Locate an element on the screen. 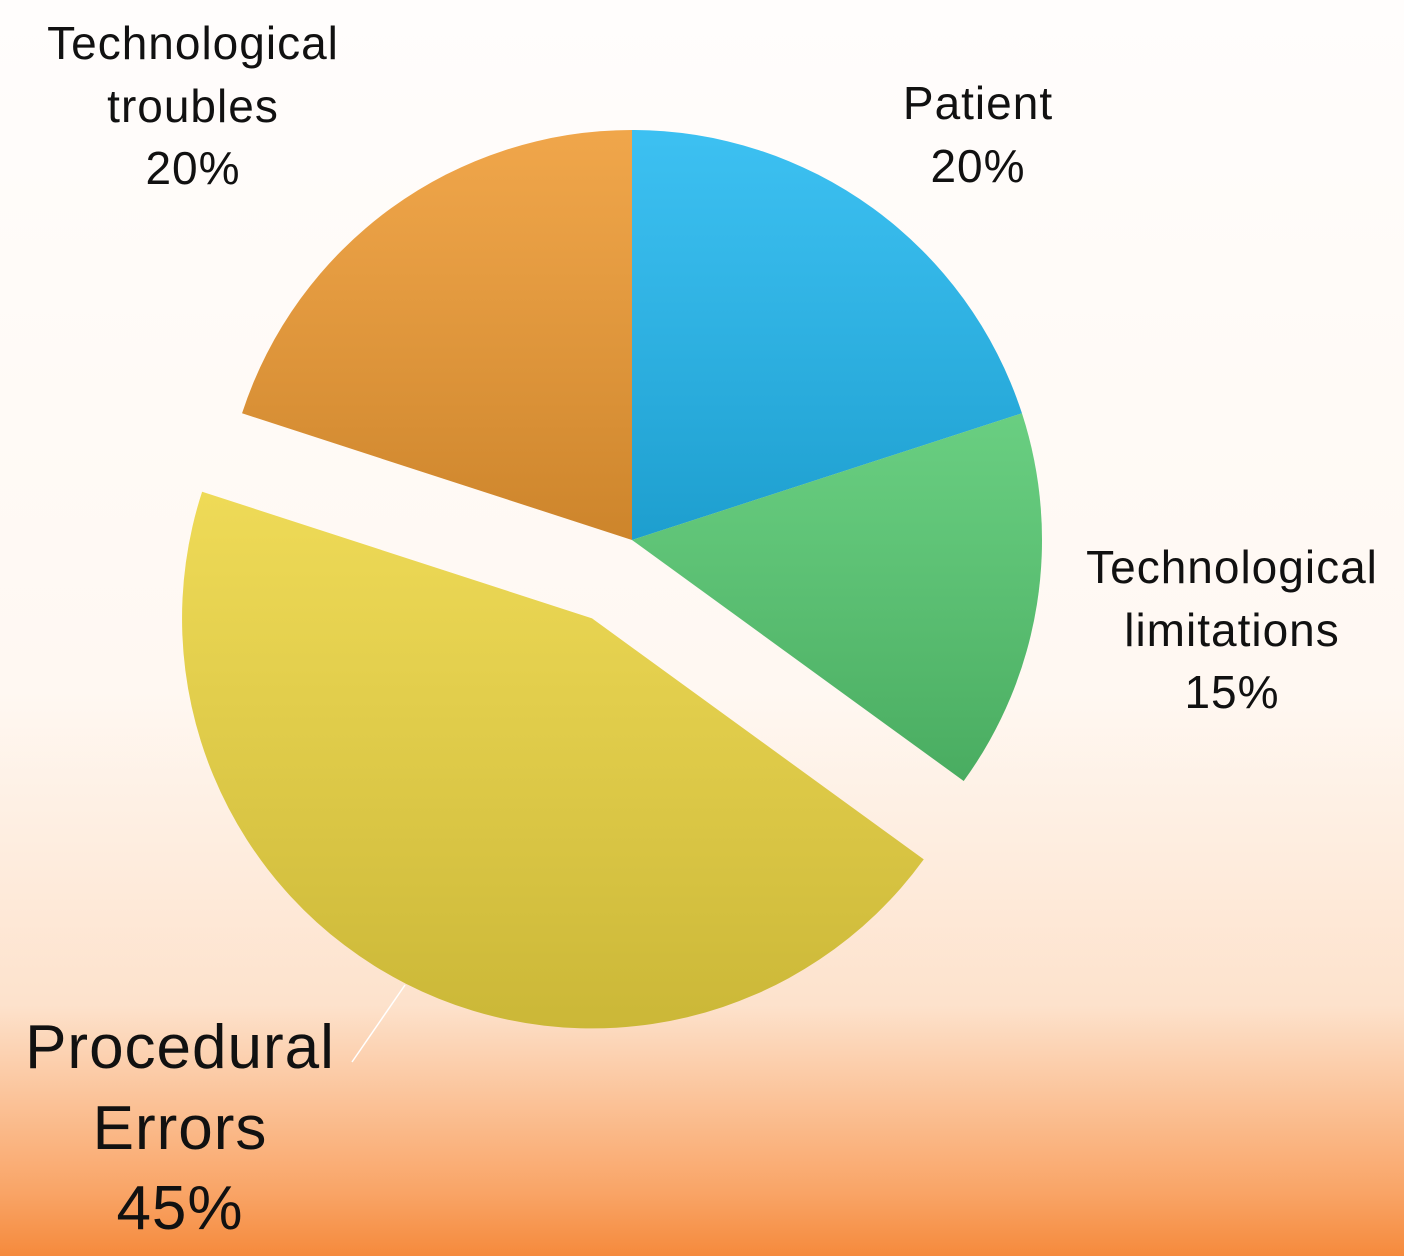 The image size is (1404, 1256). leader-line is located at coordinates (378, 1023).